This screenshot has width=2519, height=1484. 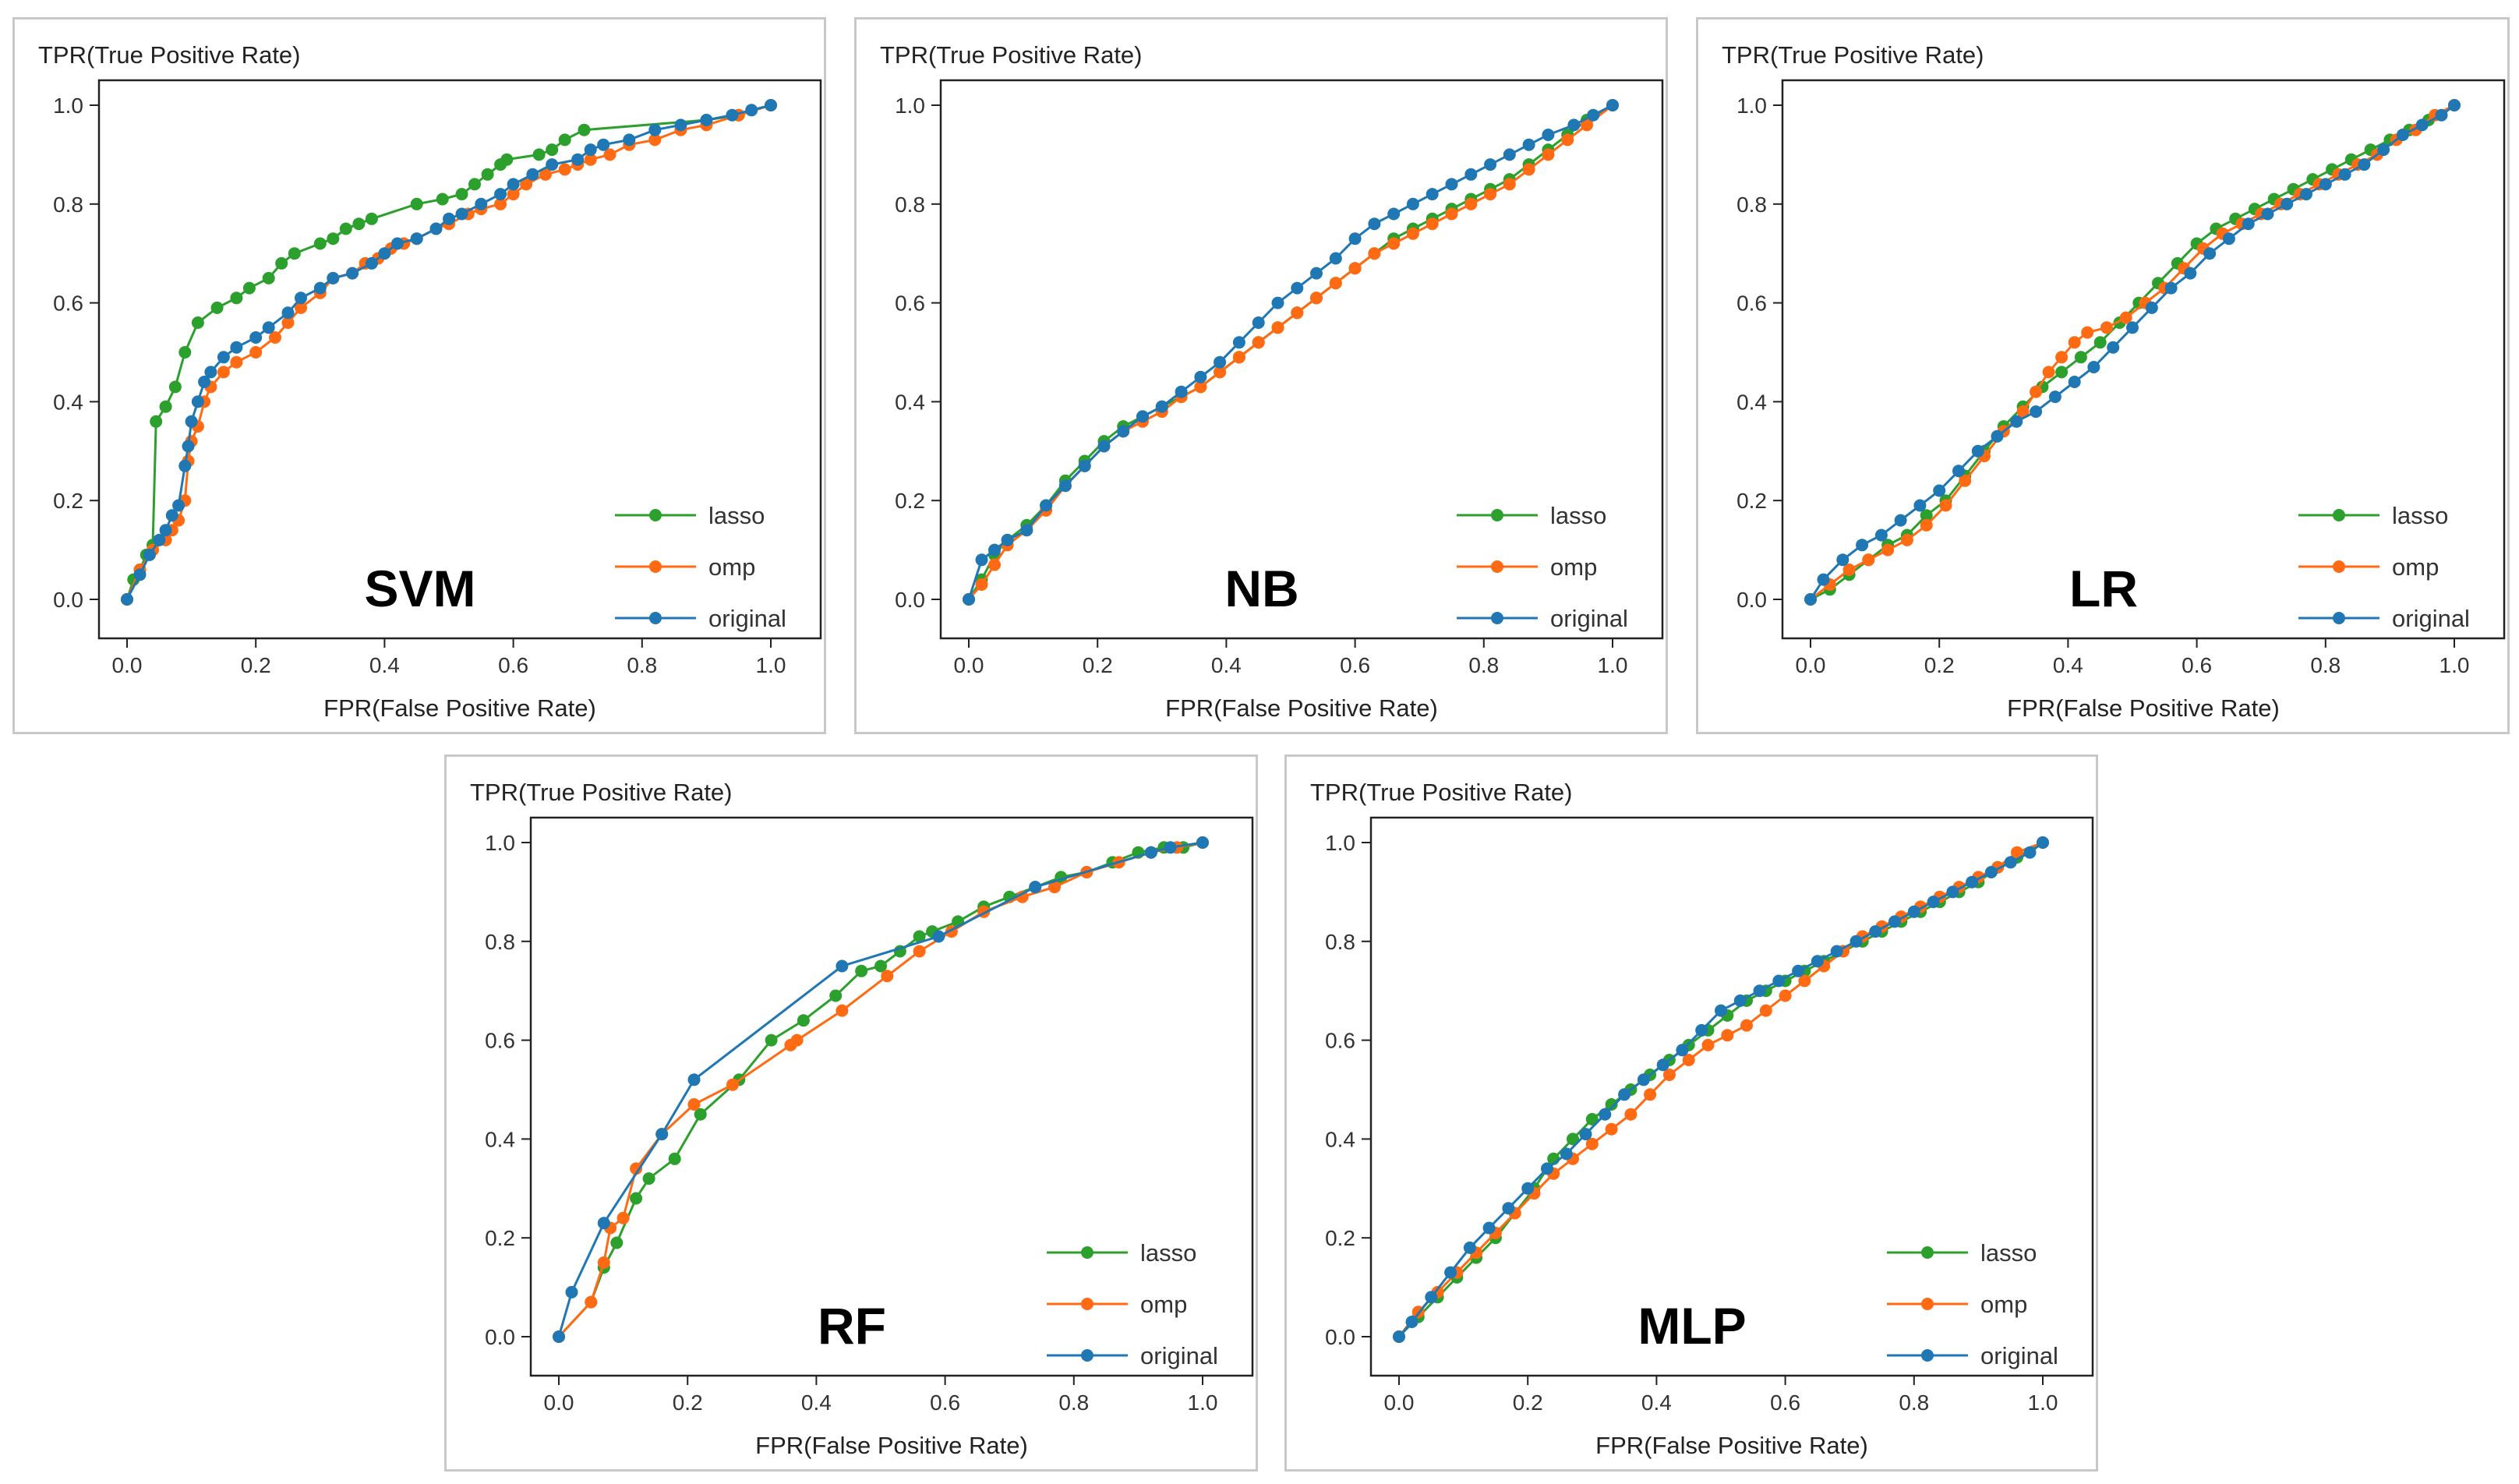 I want to click on series-line-original, so click(x=1720, y=1089).